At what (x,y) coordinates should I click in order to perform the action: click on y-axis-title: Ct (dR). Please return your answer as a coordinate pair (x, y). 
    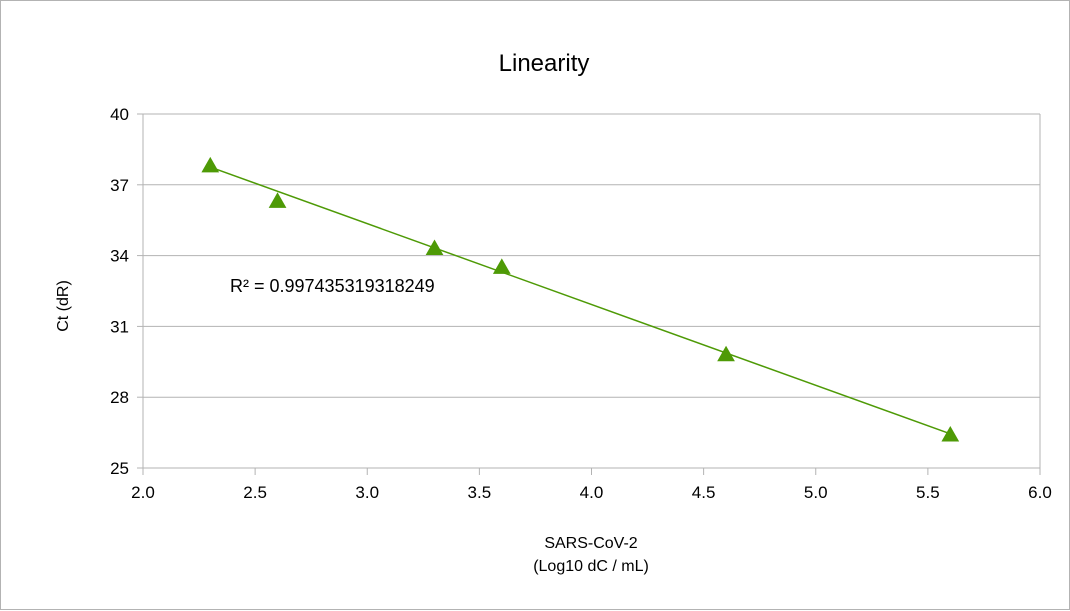
    Looking at the image, I should click on (63, 306).